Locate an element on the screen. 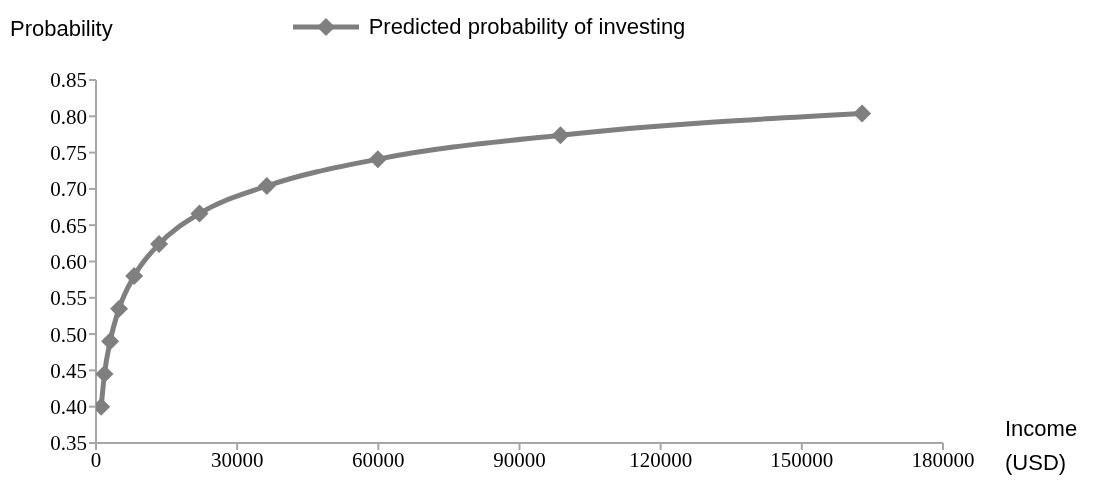 The height and width of the screenshot is (486, 1101). y-tick-label: 0.40 is located at coordinates (68, 407).